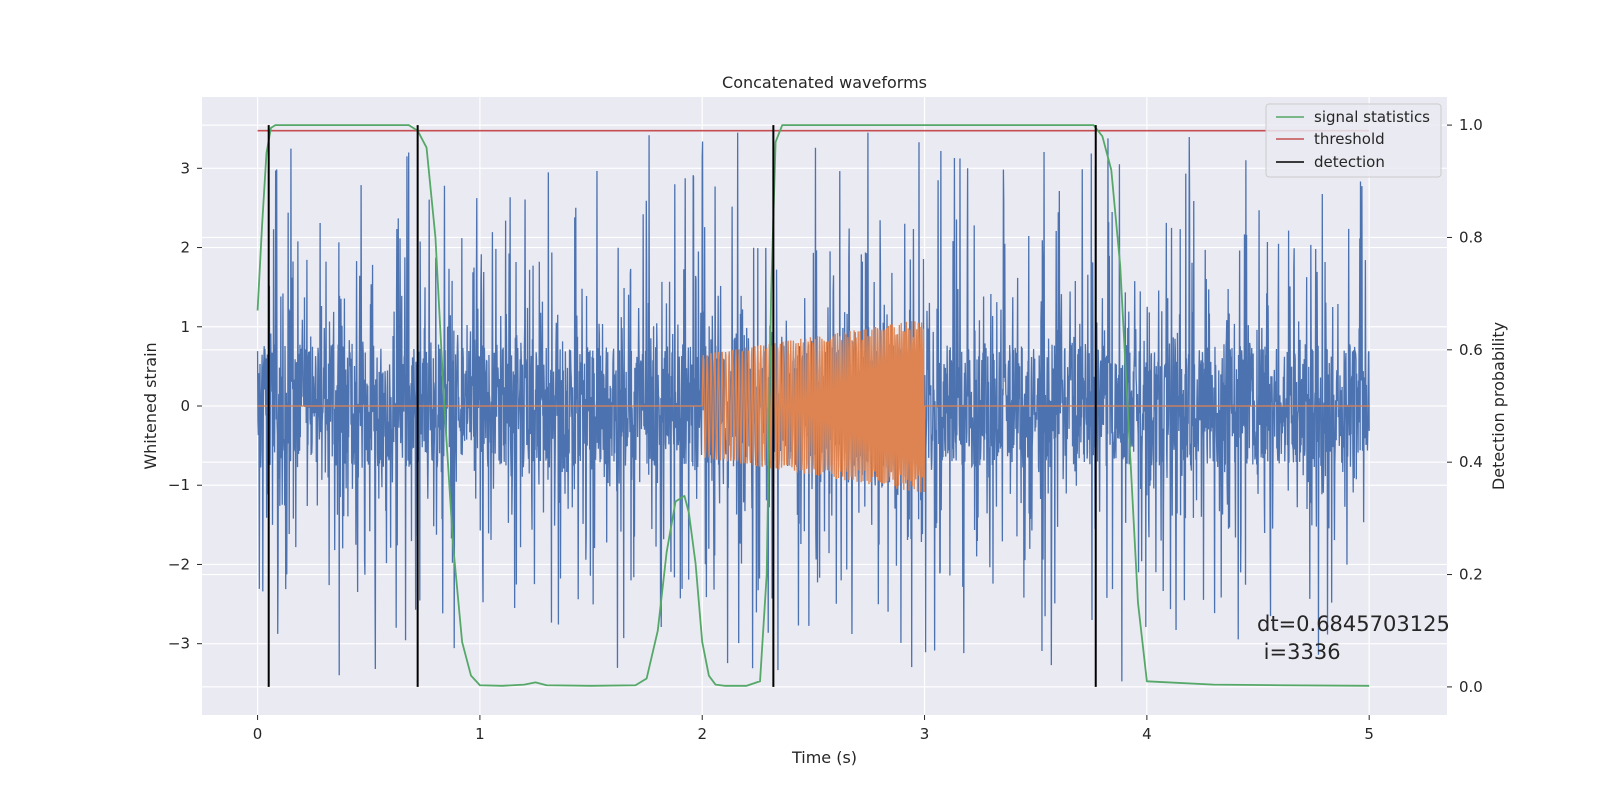  I want to click on y-tick-label: 3, so click(185, 168).